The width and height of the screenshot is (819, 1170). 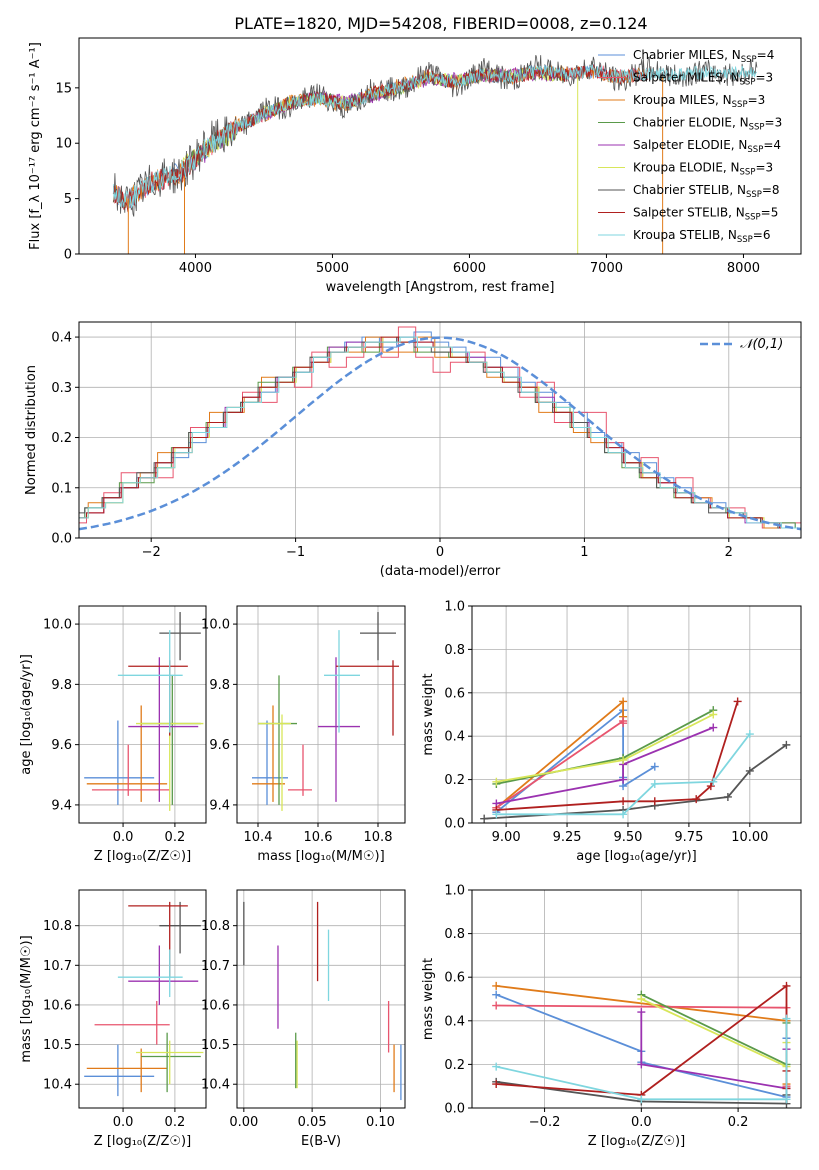 I want to click on x-tick-label: 9.75, so click(x=688, y=837).